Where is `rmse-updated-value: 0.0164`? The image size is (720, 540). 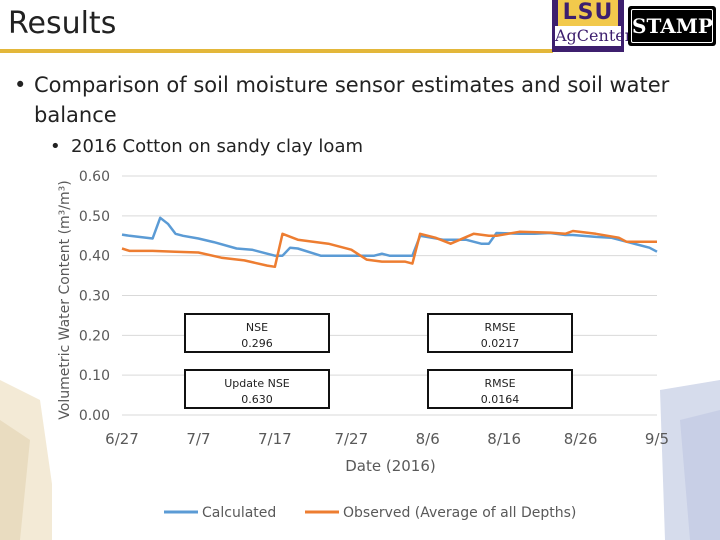
rmse-updated-value: 0.0164 is located at coordinates (500, 399).